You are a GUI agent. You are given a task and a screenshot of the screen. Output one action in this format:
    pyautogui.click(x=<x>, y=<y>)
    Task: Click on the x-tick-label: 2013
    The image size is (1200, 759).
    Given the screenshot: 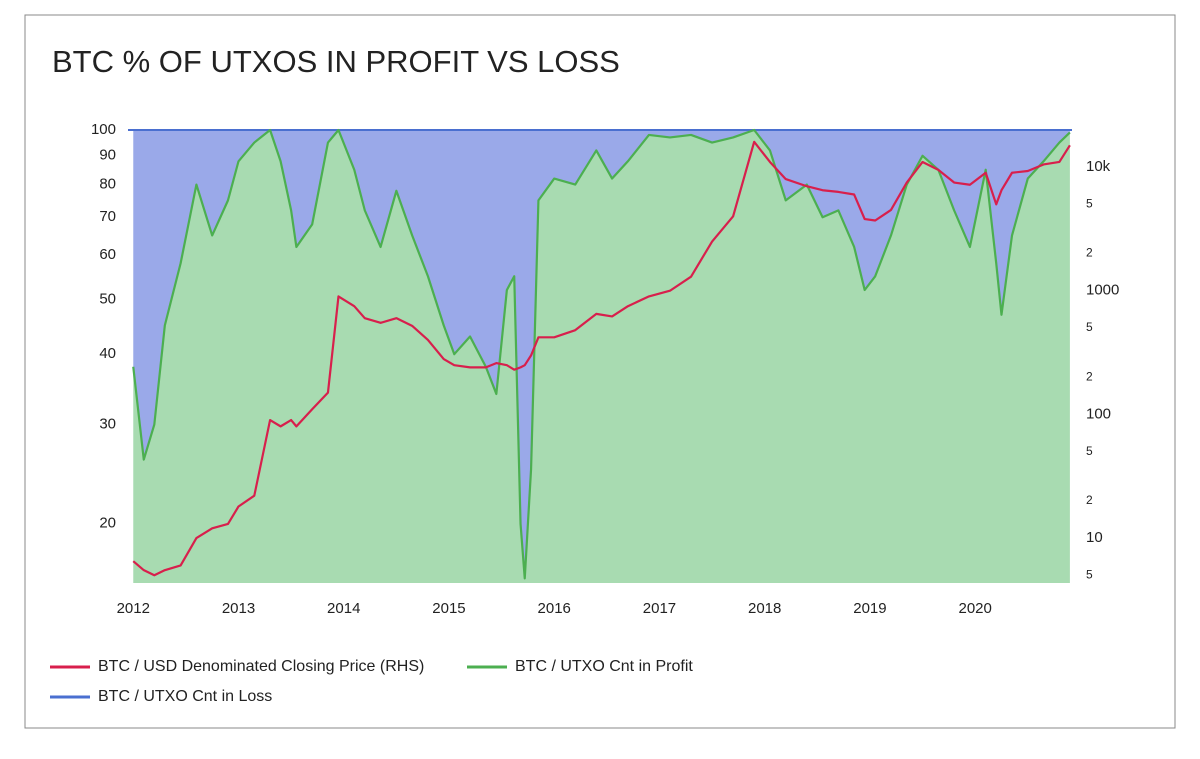 What is the action you would take?
    pyautogui.click(x=238, y=608)
    